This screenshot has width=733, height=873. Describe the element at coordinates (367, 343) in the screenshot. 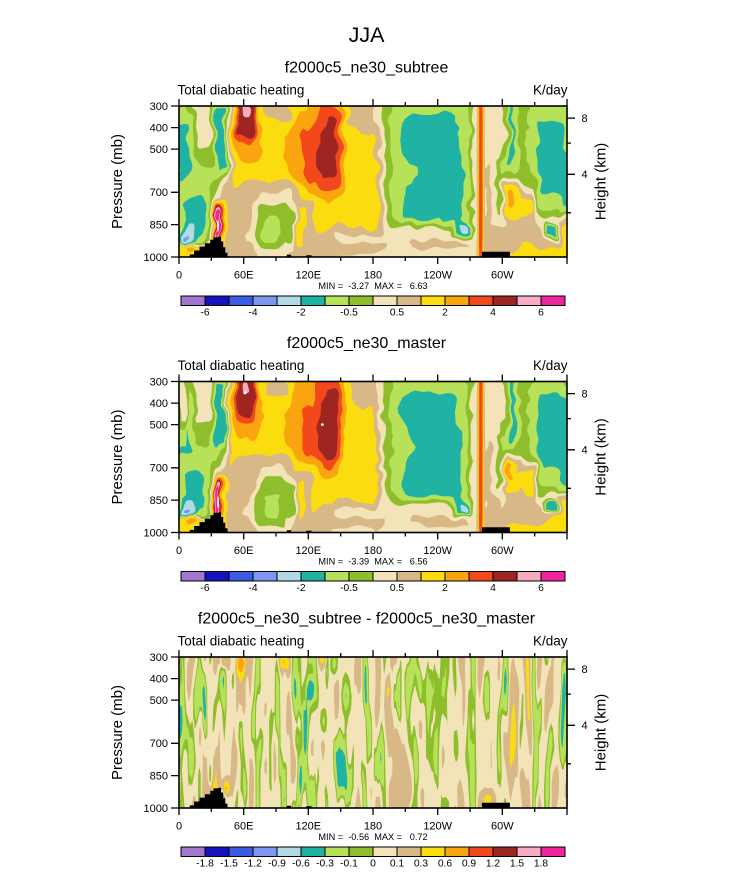

I see `svg-text: f2000c5_ne30_master` at that location.